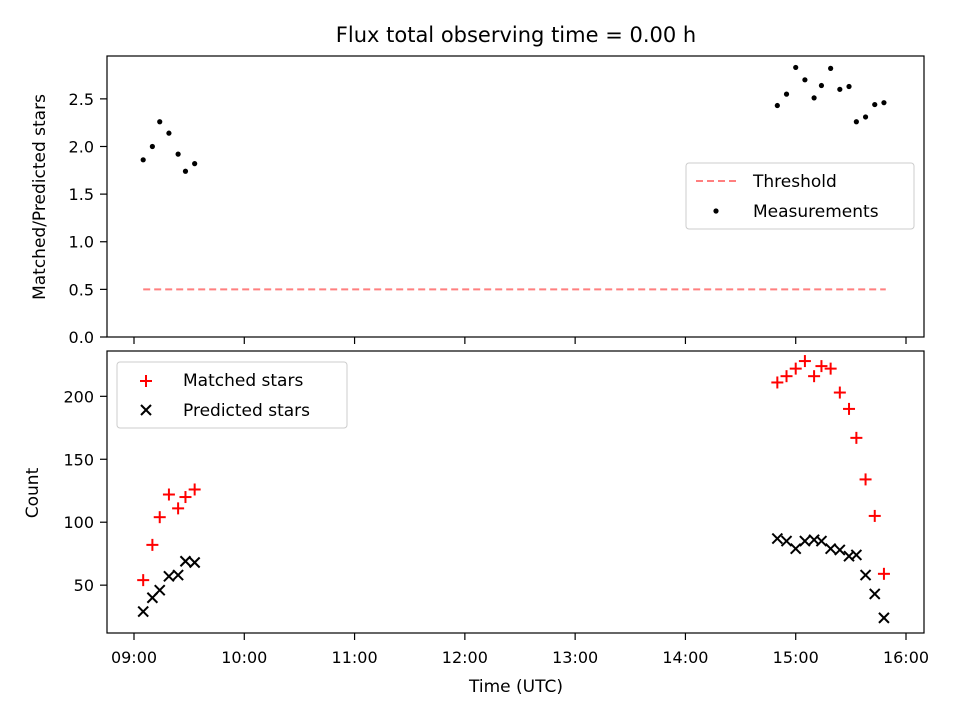 Image resolution: width=960 pixels, height=720 pixels. What do you see at coordinates (84, 585) in the screenshot?
I see `y-tick-label: 50` at bounding box center [84, 585].